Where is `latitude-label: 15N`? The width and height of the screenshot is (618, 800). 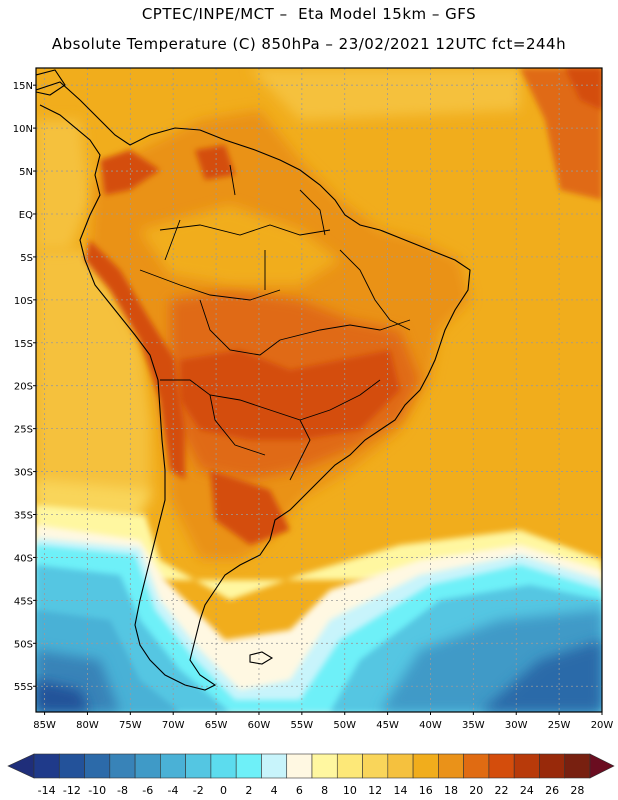 latitude-label: 15N is located at coordinates (23, 86).